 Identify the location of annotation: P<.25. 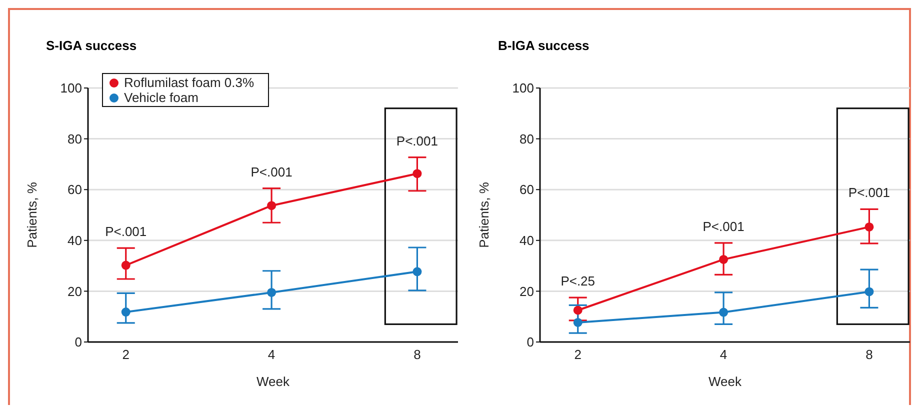
(578, 281).